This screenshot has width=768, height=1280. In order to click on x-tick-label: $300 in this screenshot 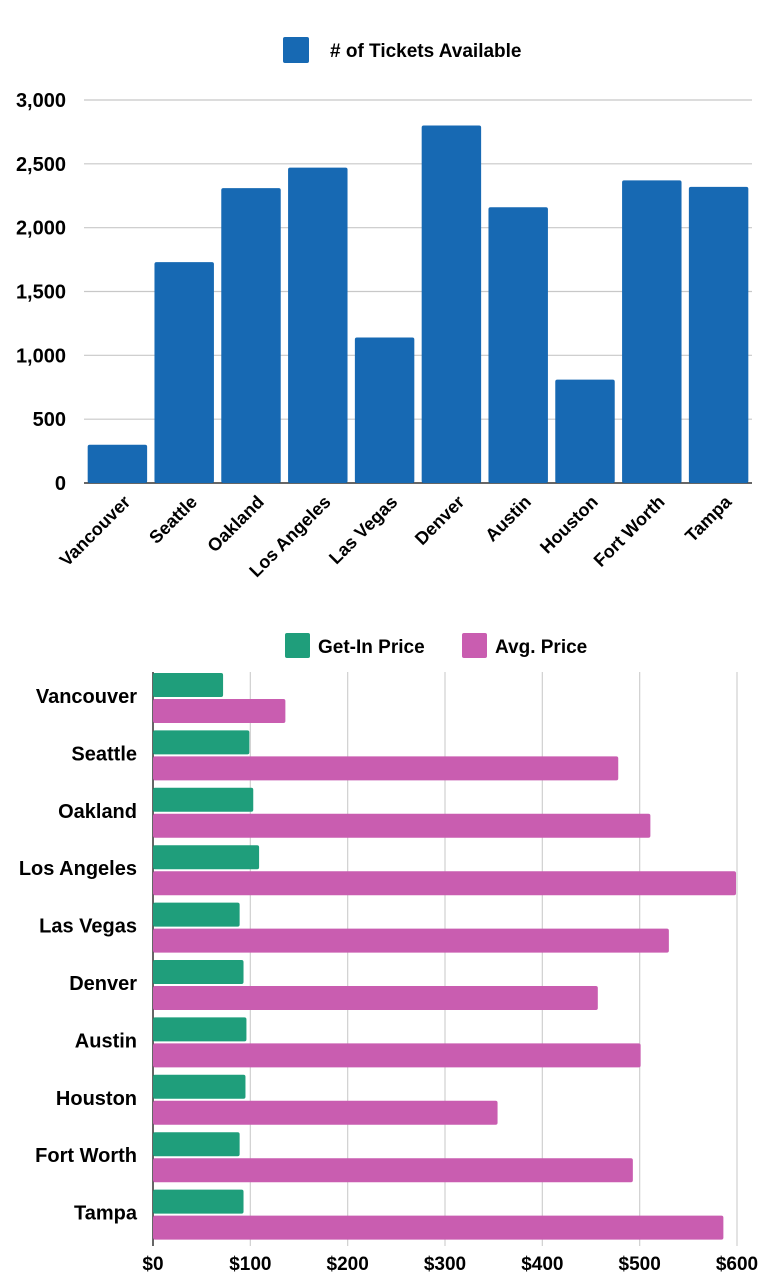, I will do `click(445, 1264)`.